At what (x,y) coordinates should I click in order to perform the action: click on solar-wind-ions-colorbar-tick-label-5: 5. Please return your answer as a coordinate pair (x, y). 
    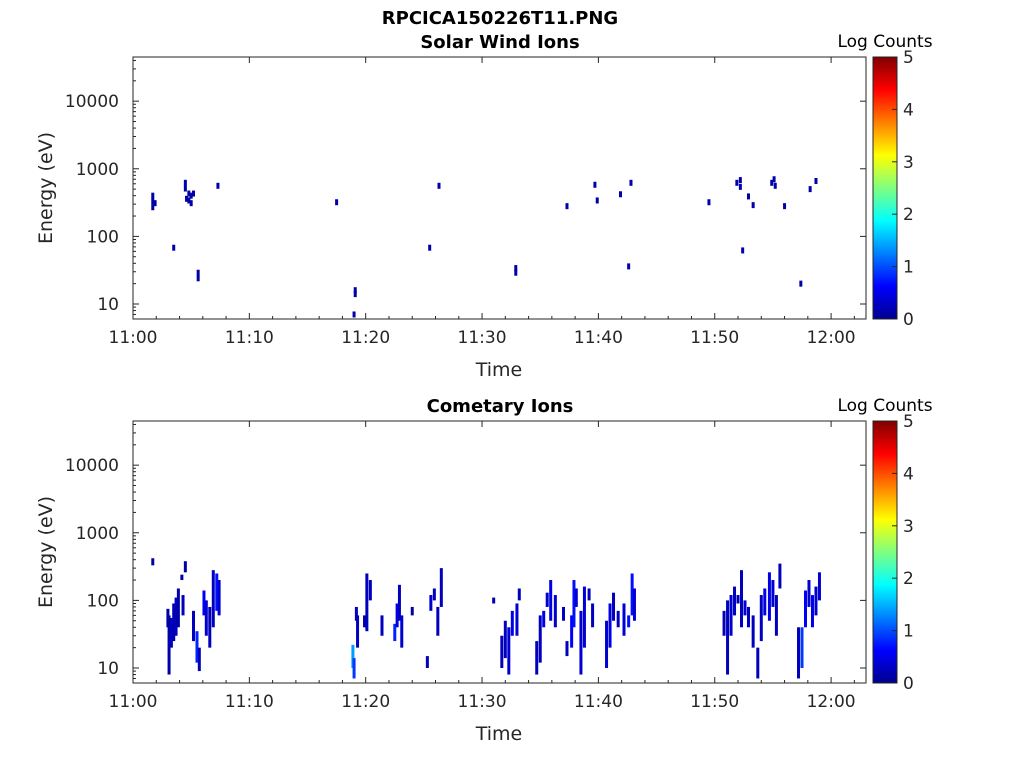
    Looking at the image, I should click on (908, 58).